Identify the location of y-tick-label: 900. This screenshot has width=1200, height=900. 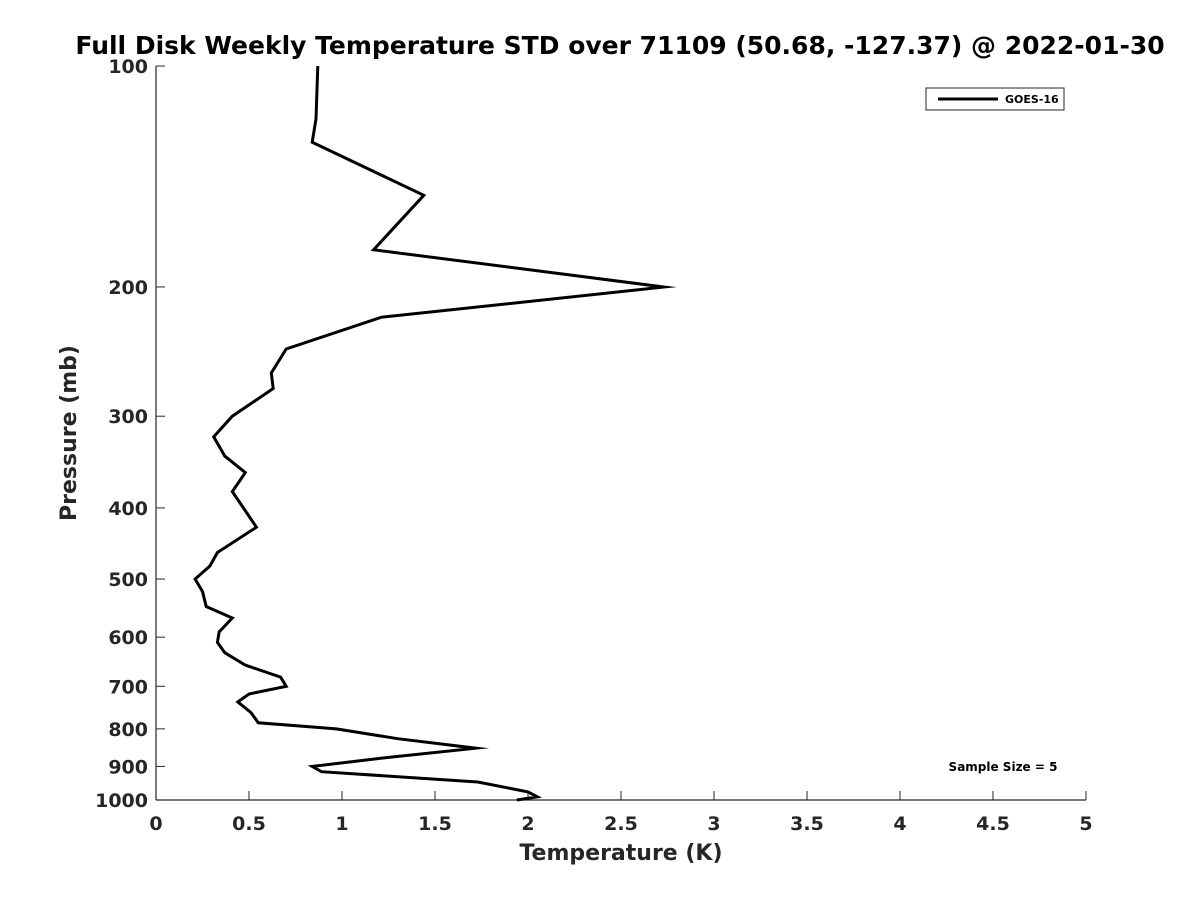
(128, 767).